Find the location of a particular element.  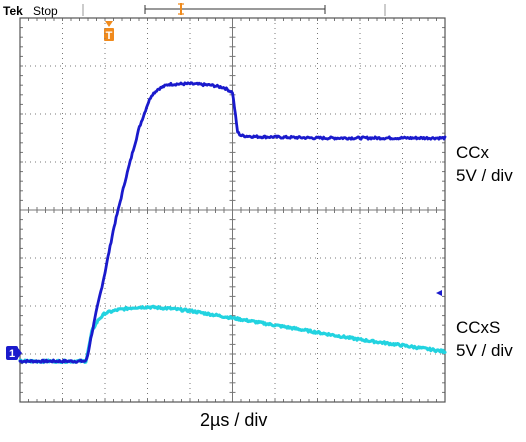

brand-label: Tek is located at coordinates (13, 11).